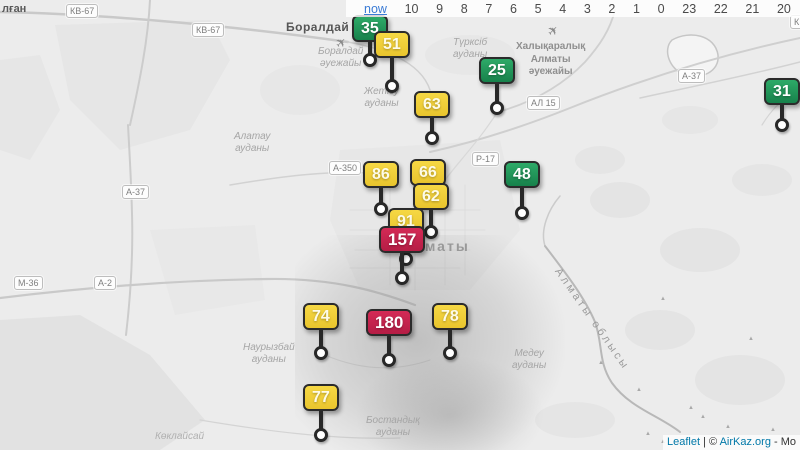 This screenshot has height=450, width=800. I want to click on road-badge: А-2, so click(105, 283).